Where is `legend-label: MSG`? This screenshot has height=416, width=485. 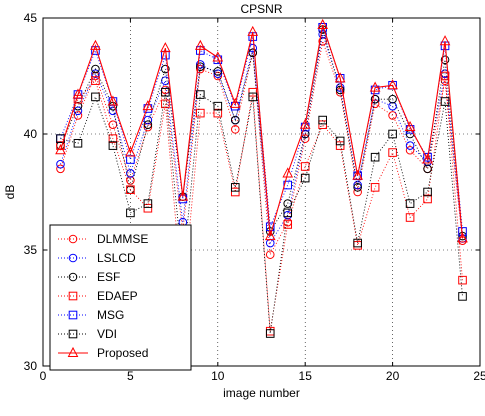 legend-label: MSG is located at coordinates (110, 315).